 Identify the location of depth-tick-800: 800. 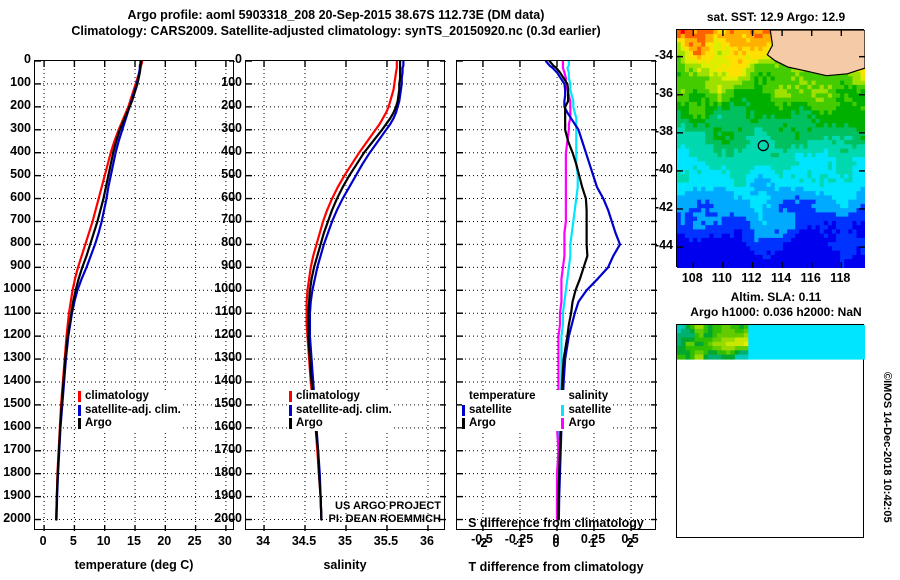
(231, 242).